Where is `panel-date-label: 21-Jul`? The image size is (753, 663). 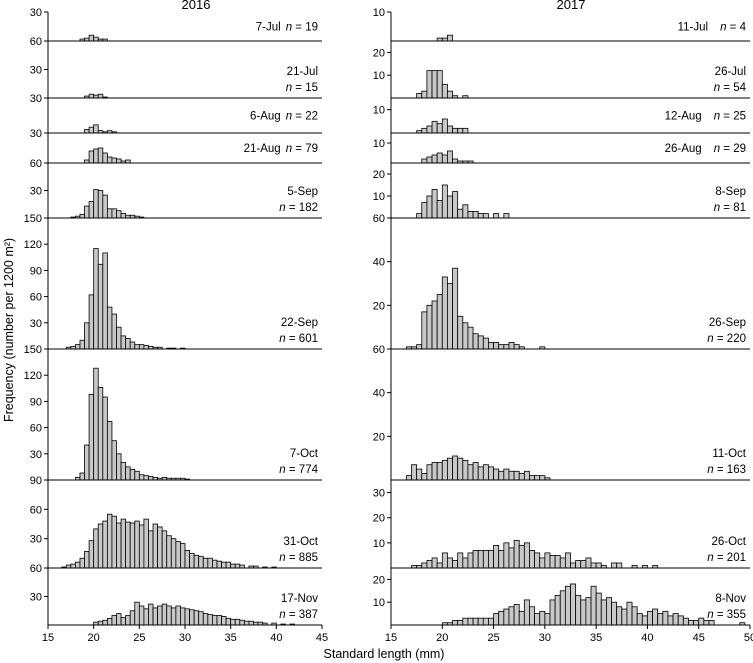 panel-date-label: 21-Jul is located at coordinates (302, 72).